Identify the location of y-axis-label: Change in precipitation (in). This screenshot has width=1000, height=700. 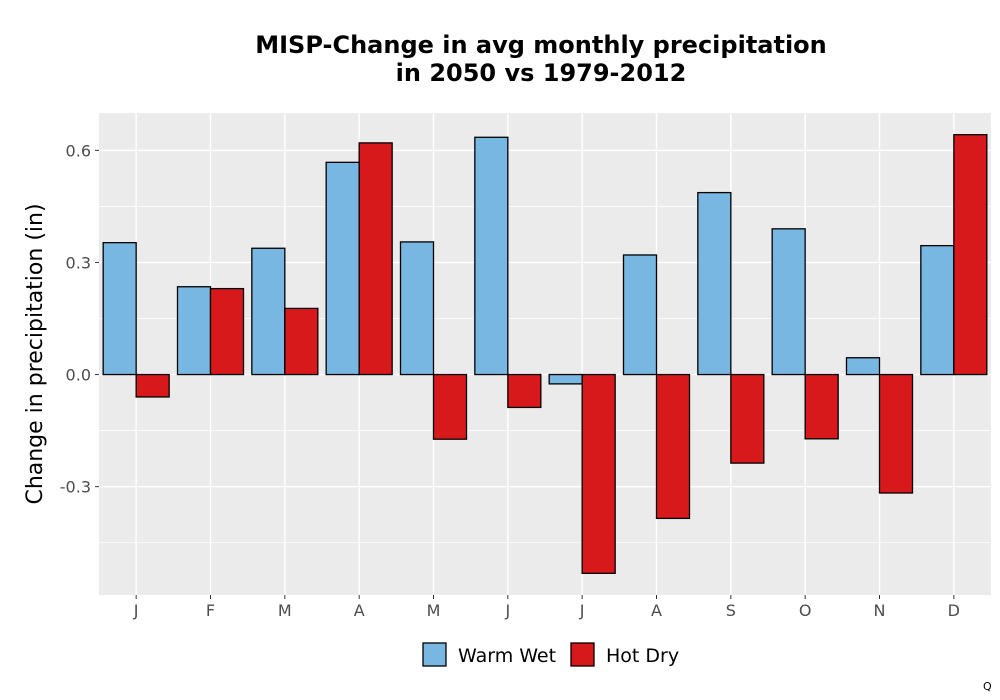
(35, 353).